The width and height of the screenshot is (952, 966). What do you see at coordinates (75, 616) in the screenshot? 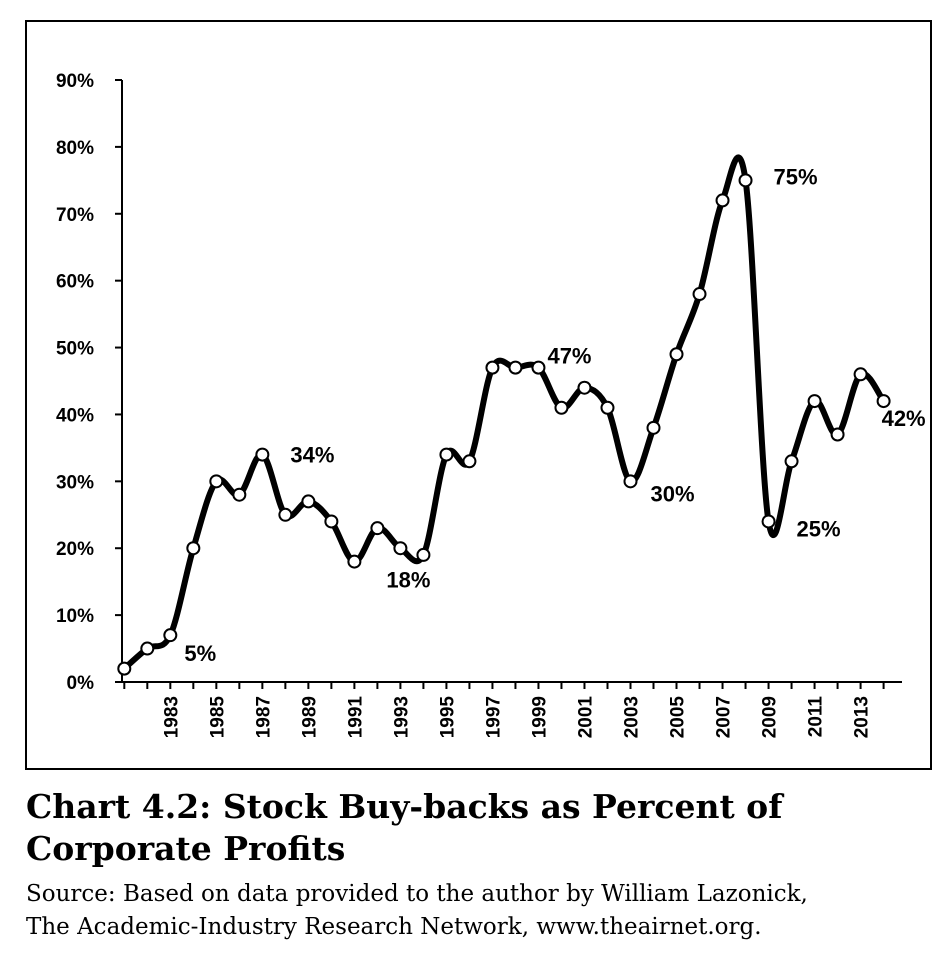
I see `y-tick-label: 10%` at bounding box center [75, 616].